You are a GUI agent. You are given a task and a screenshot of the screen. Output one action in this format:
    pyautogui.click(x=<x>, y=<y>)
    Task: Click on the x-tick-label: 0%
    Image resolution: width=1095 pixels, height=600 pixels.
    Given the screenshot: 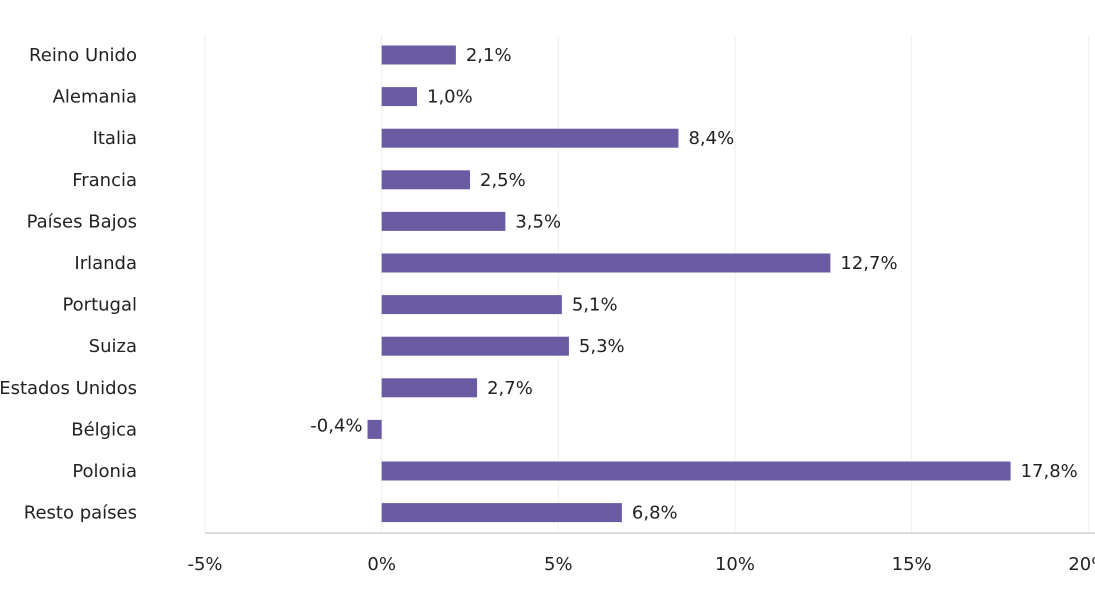 What is the action you would take?
    pyautogui.click(x=381, y=564)
    